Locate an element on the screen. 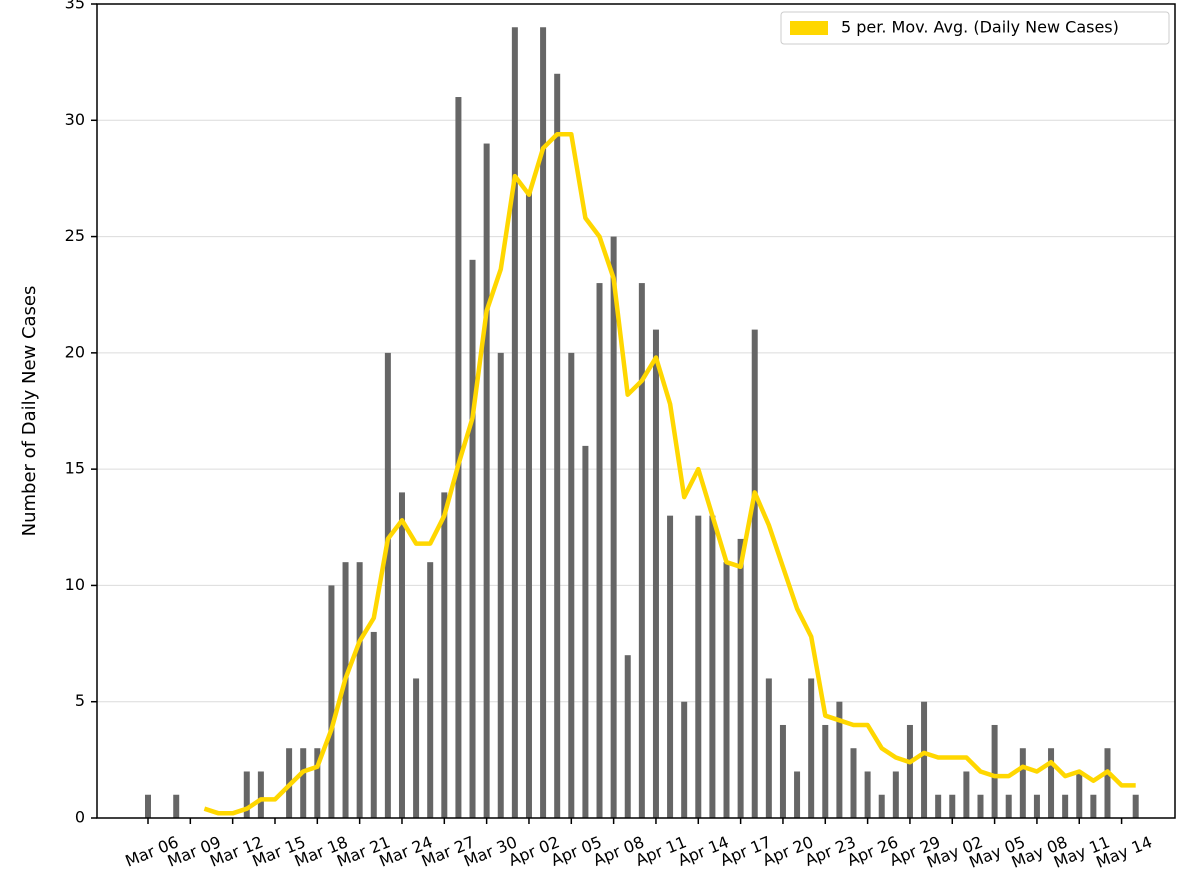 The image size is (1191, 886). y-tick-label: 20 is located at coordinates (75, 351).